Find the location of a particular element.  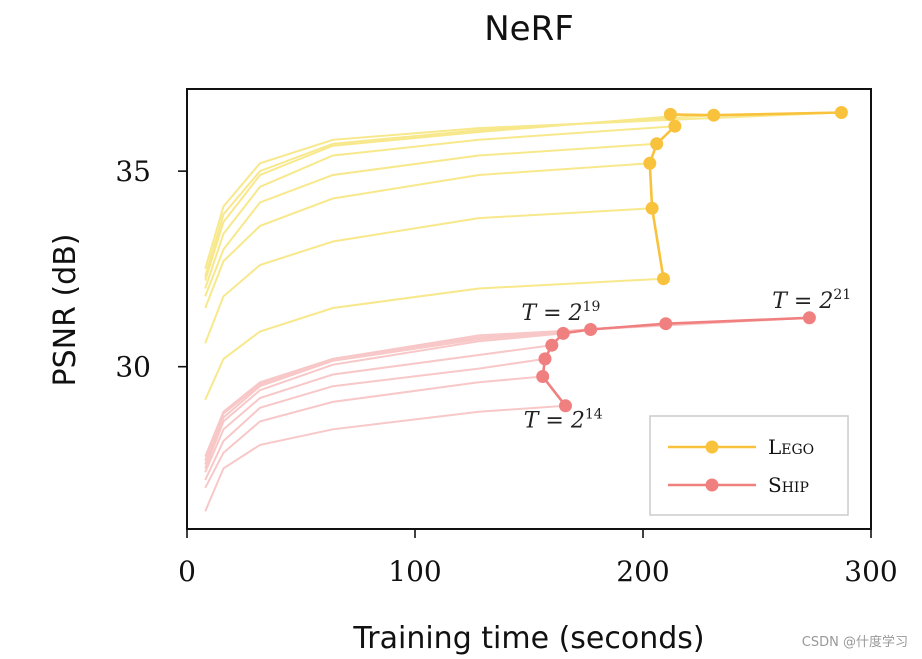

y-tick-label-30: 30 is located at coordinates (133, 367).